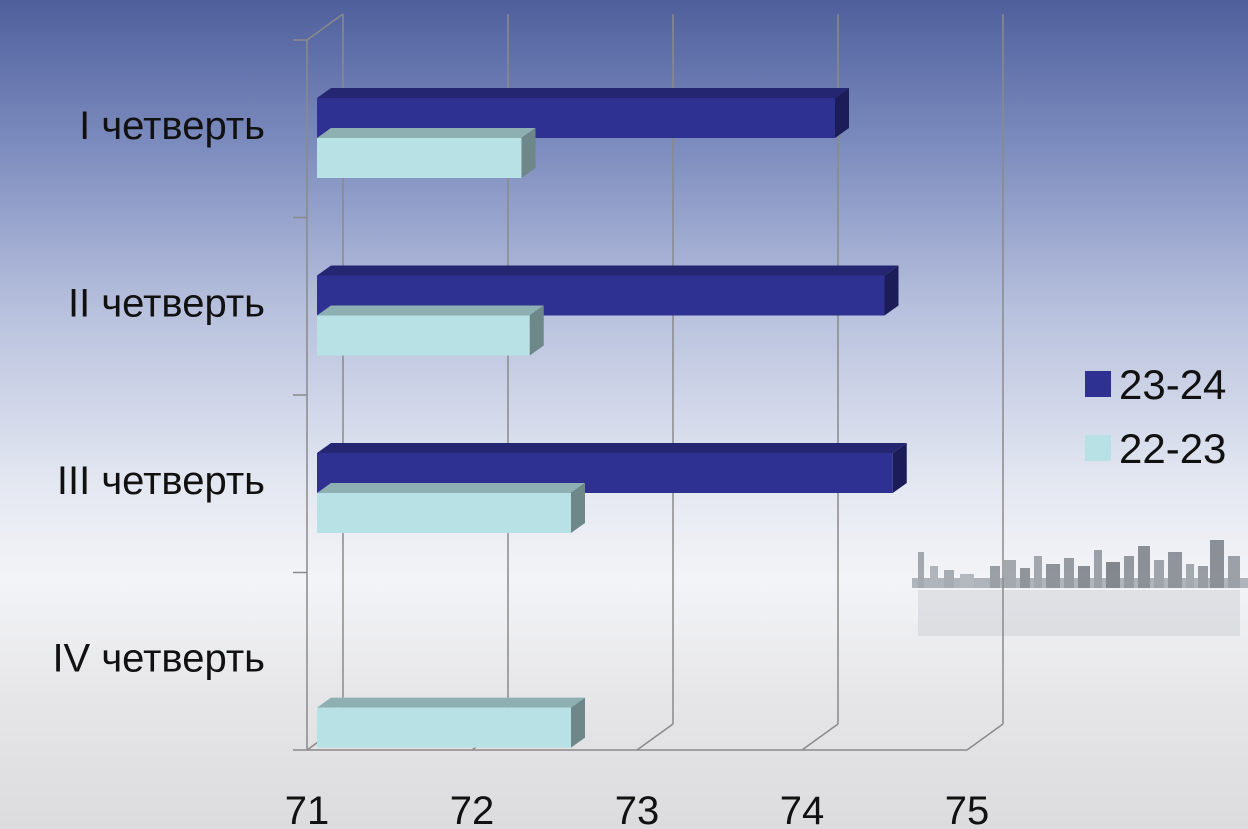 The width and height of the screenshot is (1248, 829). What do you see at coordinates (161, 481) in the screenshot?
I see `category-label: III четверть` at bounding box center [161, 481].